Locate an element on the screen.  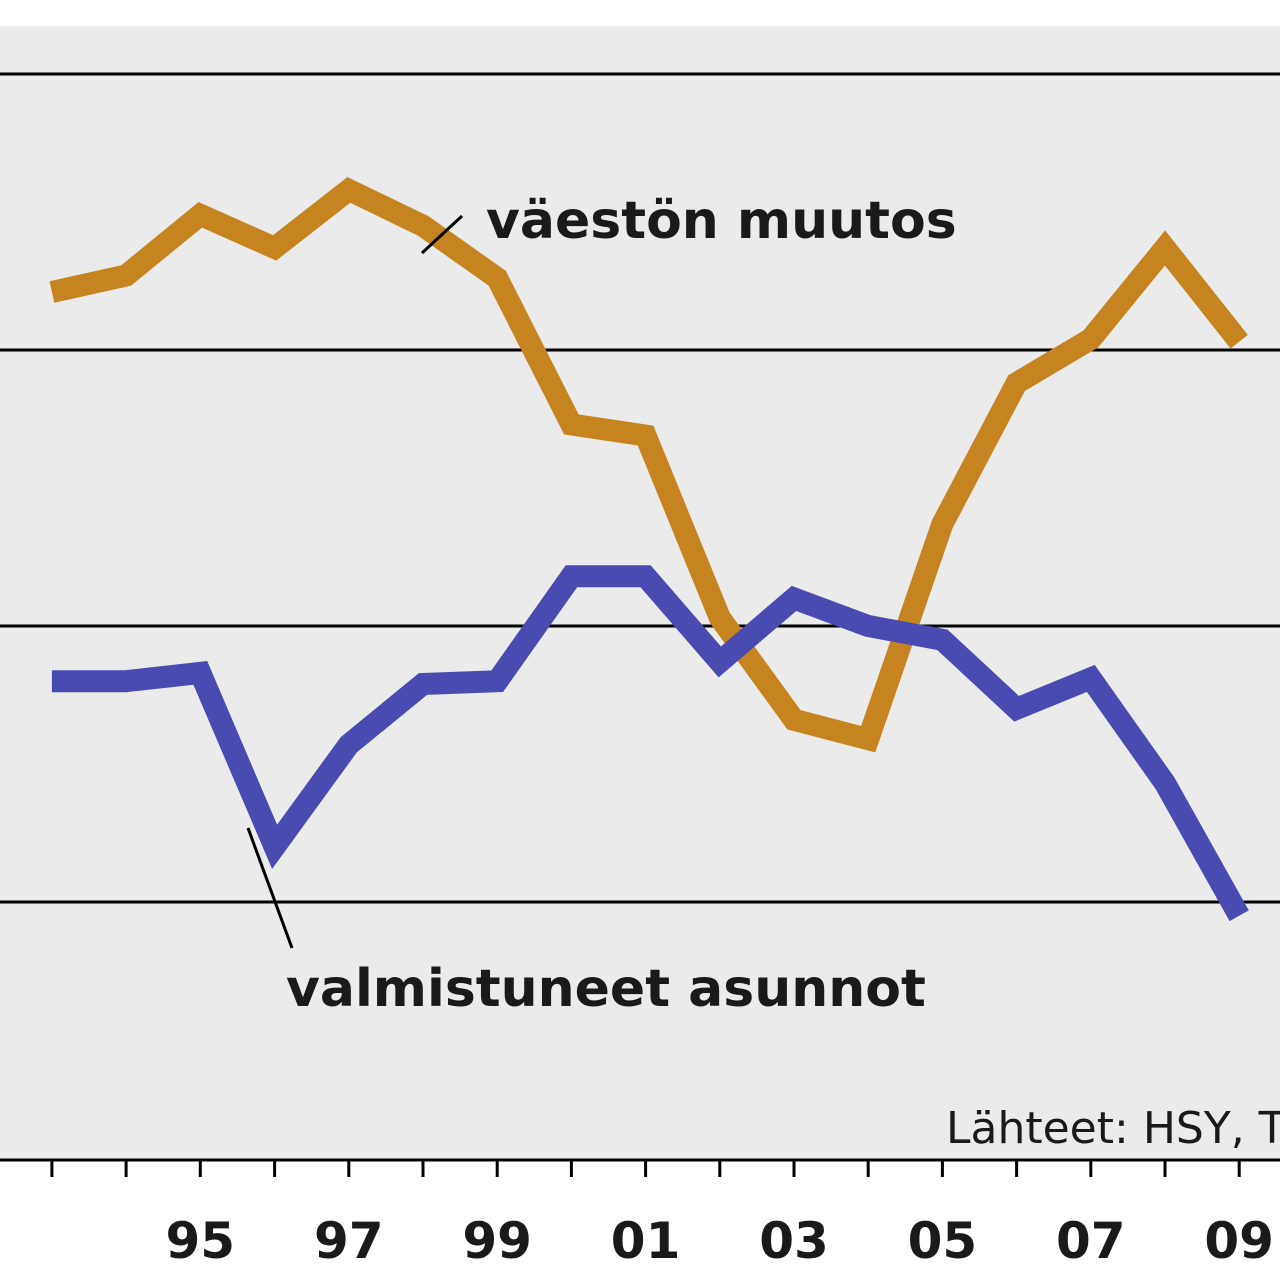
x-tick-label-2009: 09 is located at coordinates (1239, 1241).